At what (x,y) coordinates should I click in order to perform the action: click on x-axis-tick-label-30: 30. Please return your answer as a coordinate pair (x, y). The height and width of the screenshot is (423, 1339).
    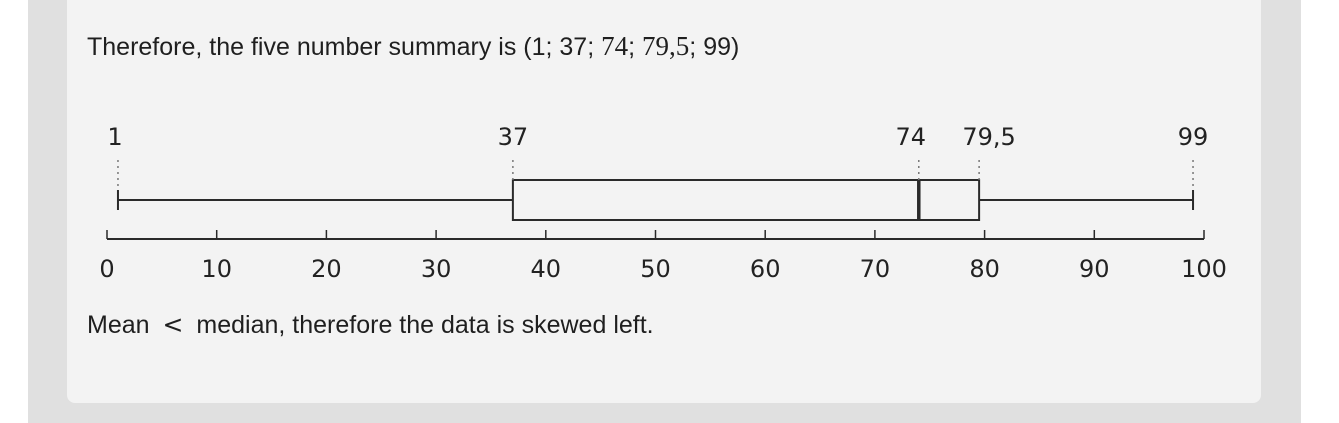
    Looking at the image, I should click on (436, 269).